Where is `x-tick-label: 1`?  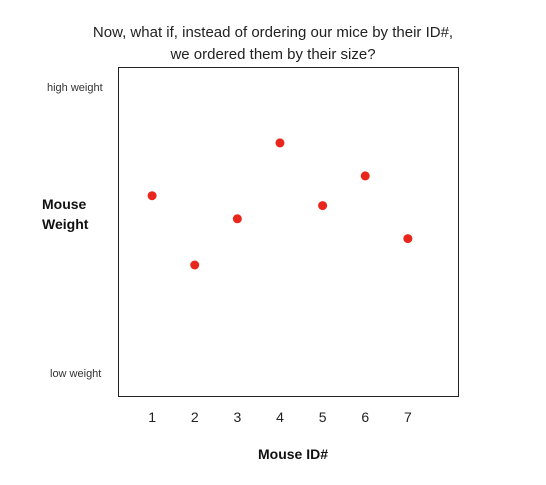
x-tick-label: 1 is located at coordinates (152, 417).